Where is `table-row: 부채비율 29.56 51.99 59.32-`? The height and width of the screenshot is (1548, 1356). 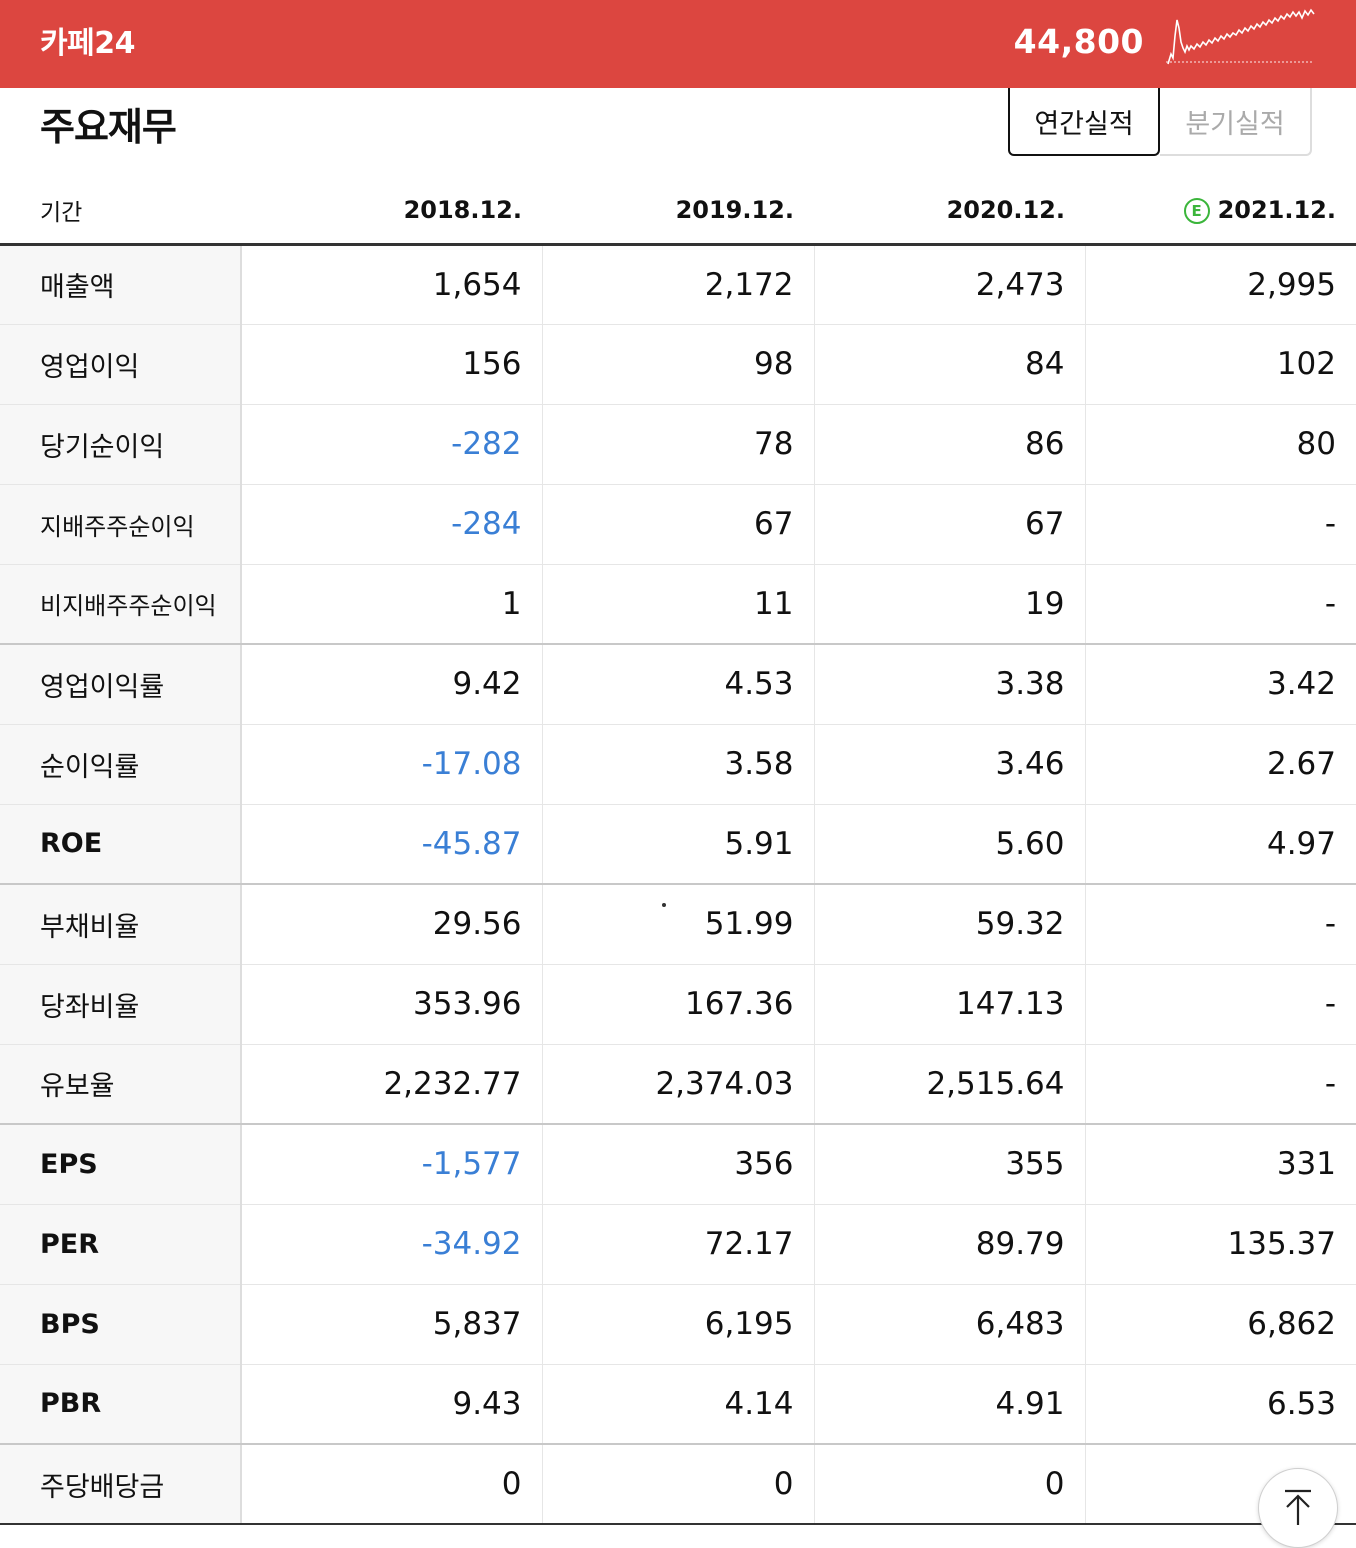
table-row: 부채비율 29.56 51.99 59.32- is located at coordinates (678, 924).